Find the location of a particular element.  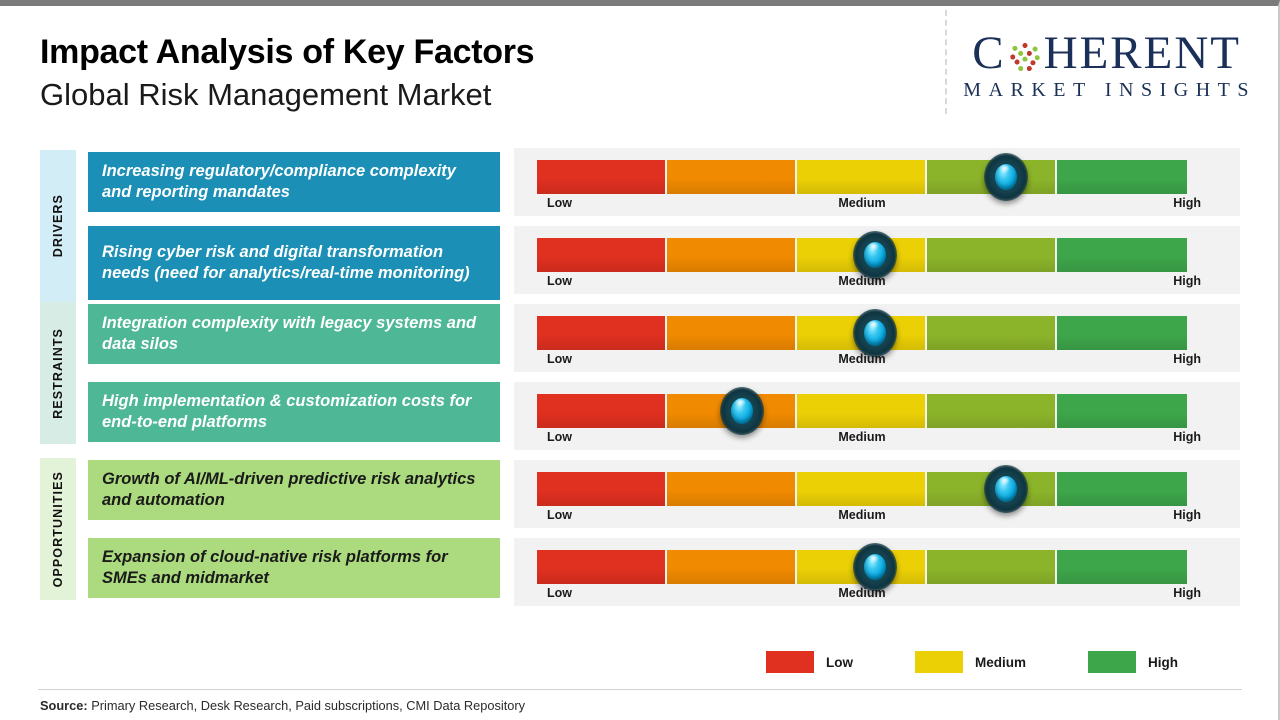

legend-item: Medium is located at coordinates (970, 662).